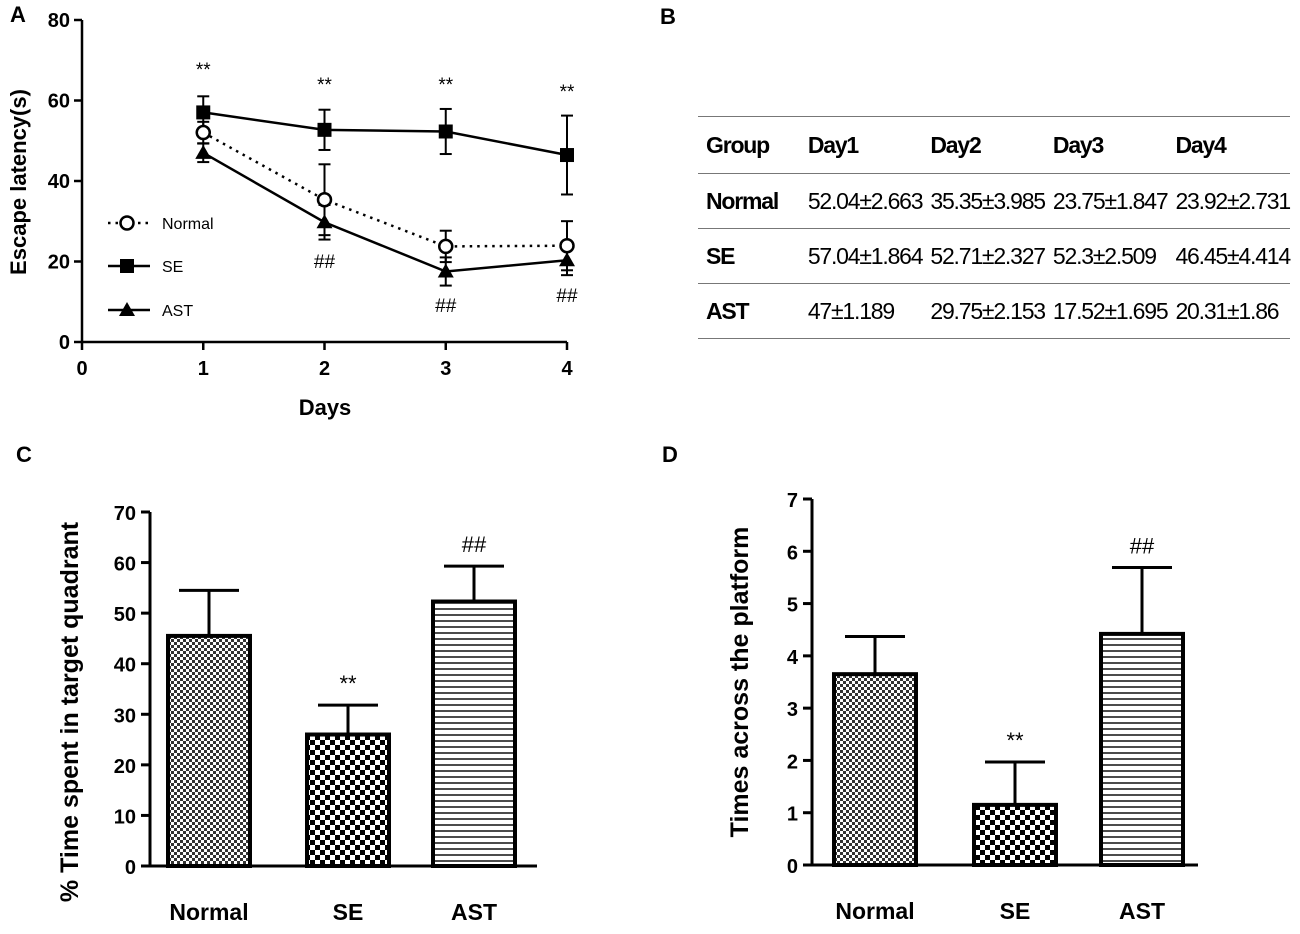 Image resolution: width=1300 pixels, height=934 pixels. I want to click on y-tick-label: 1, so click(792, 815).